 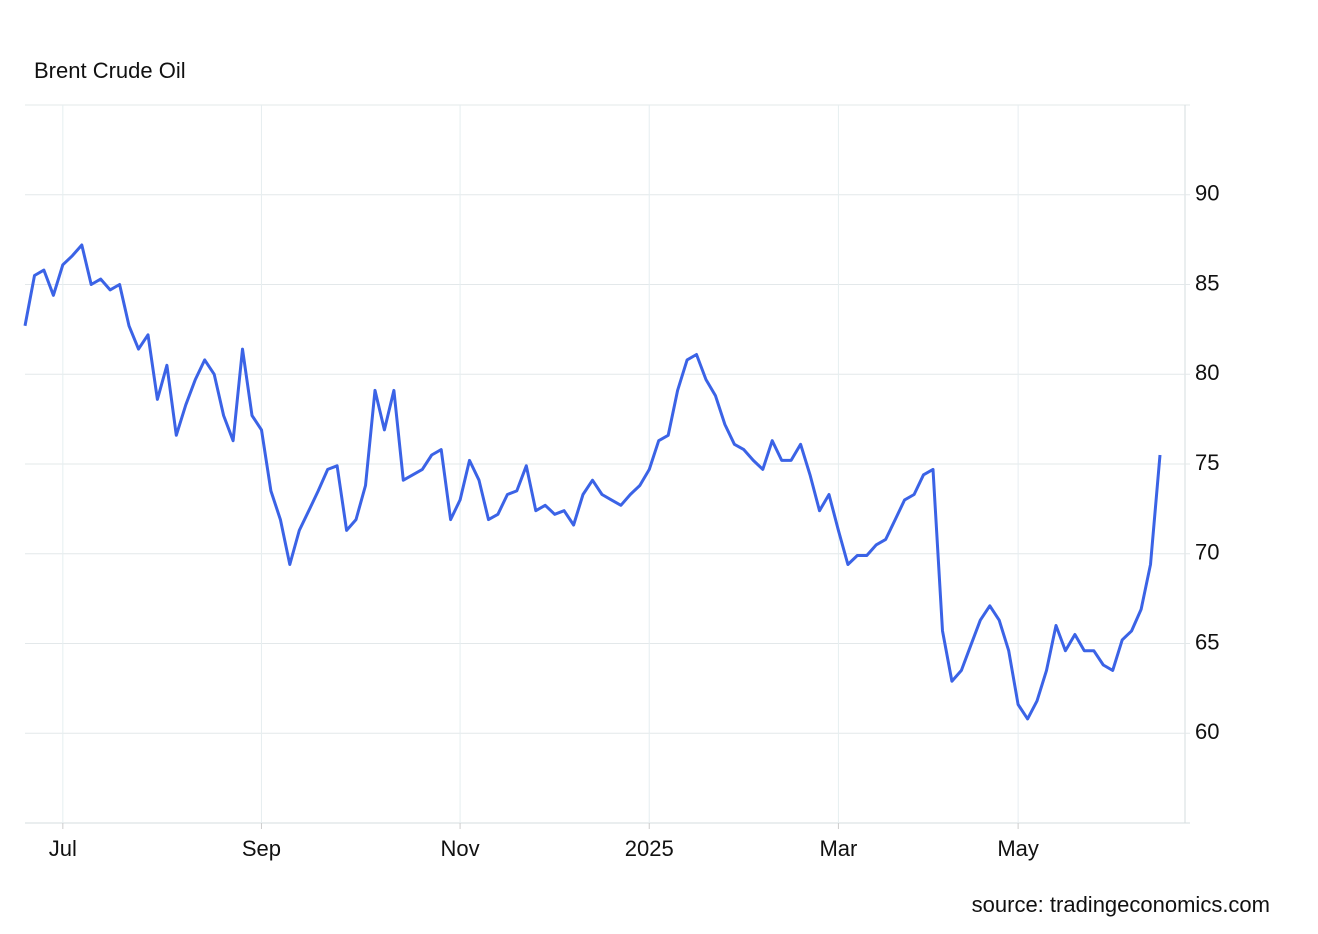 What do you see at coordinates (1121, 904) in the screenshot?
I see `source: source: tradingeconomics.com` at bounding box center [1121, 904].